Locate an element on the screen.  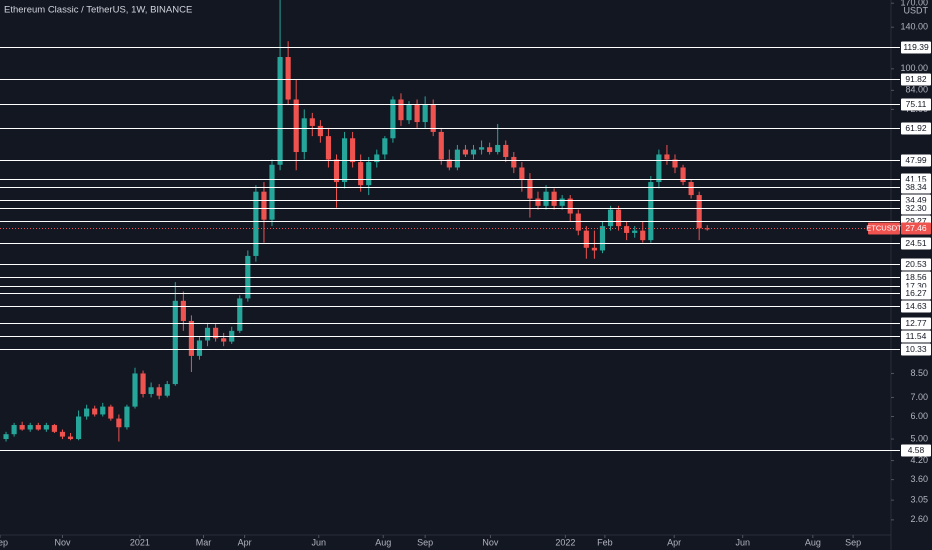
level-label: 11.54 is located at coordinates (916, 336).